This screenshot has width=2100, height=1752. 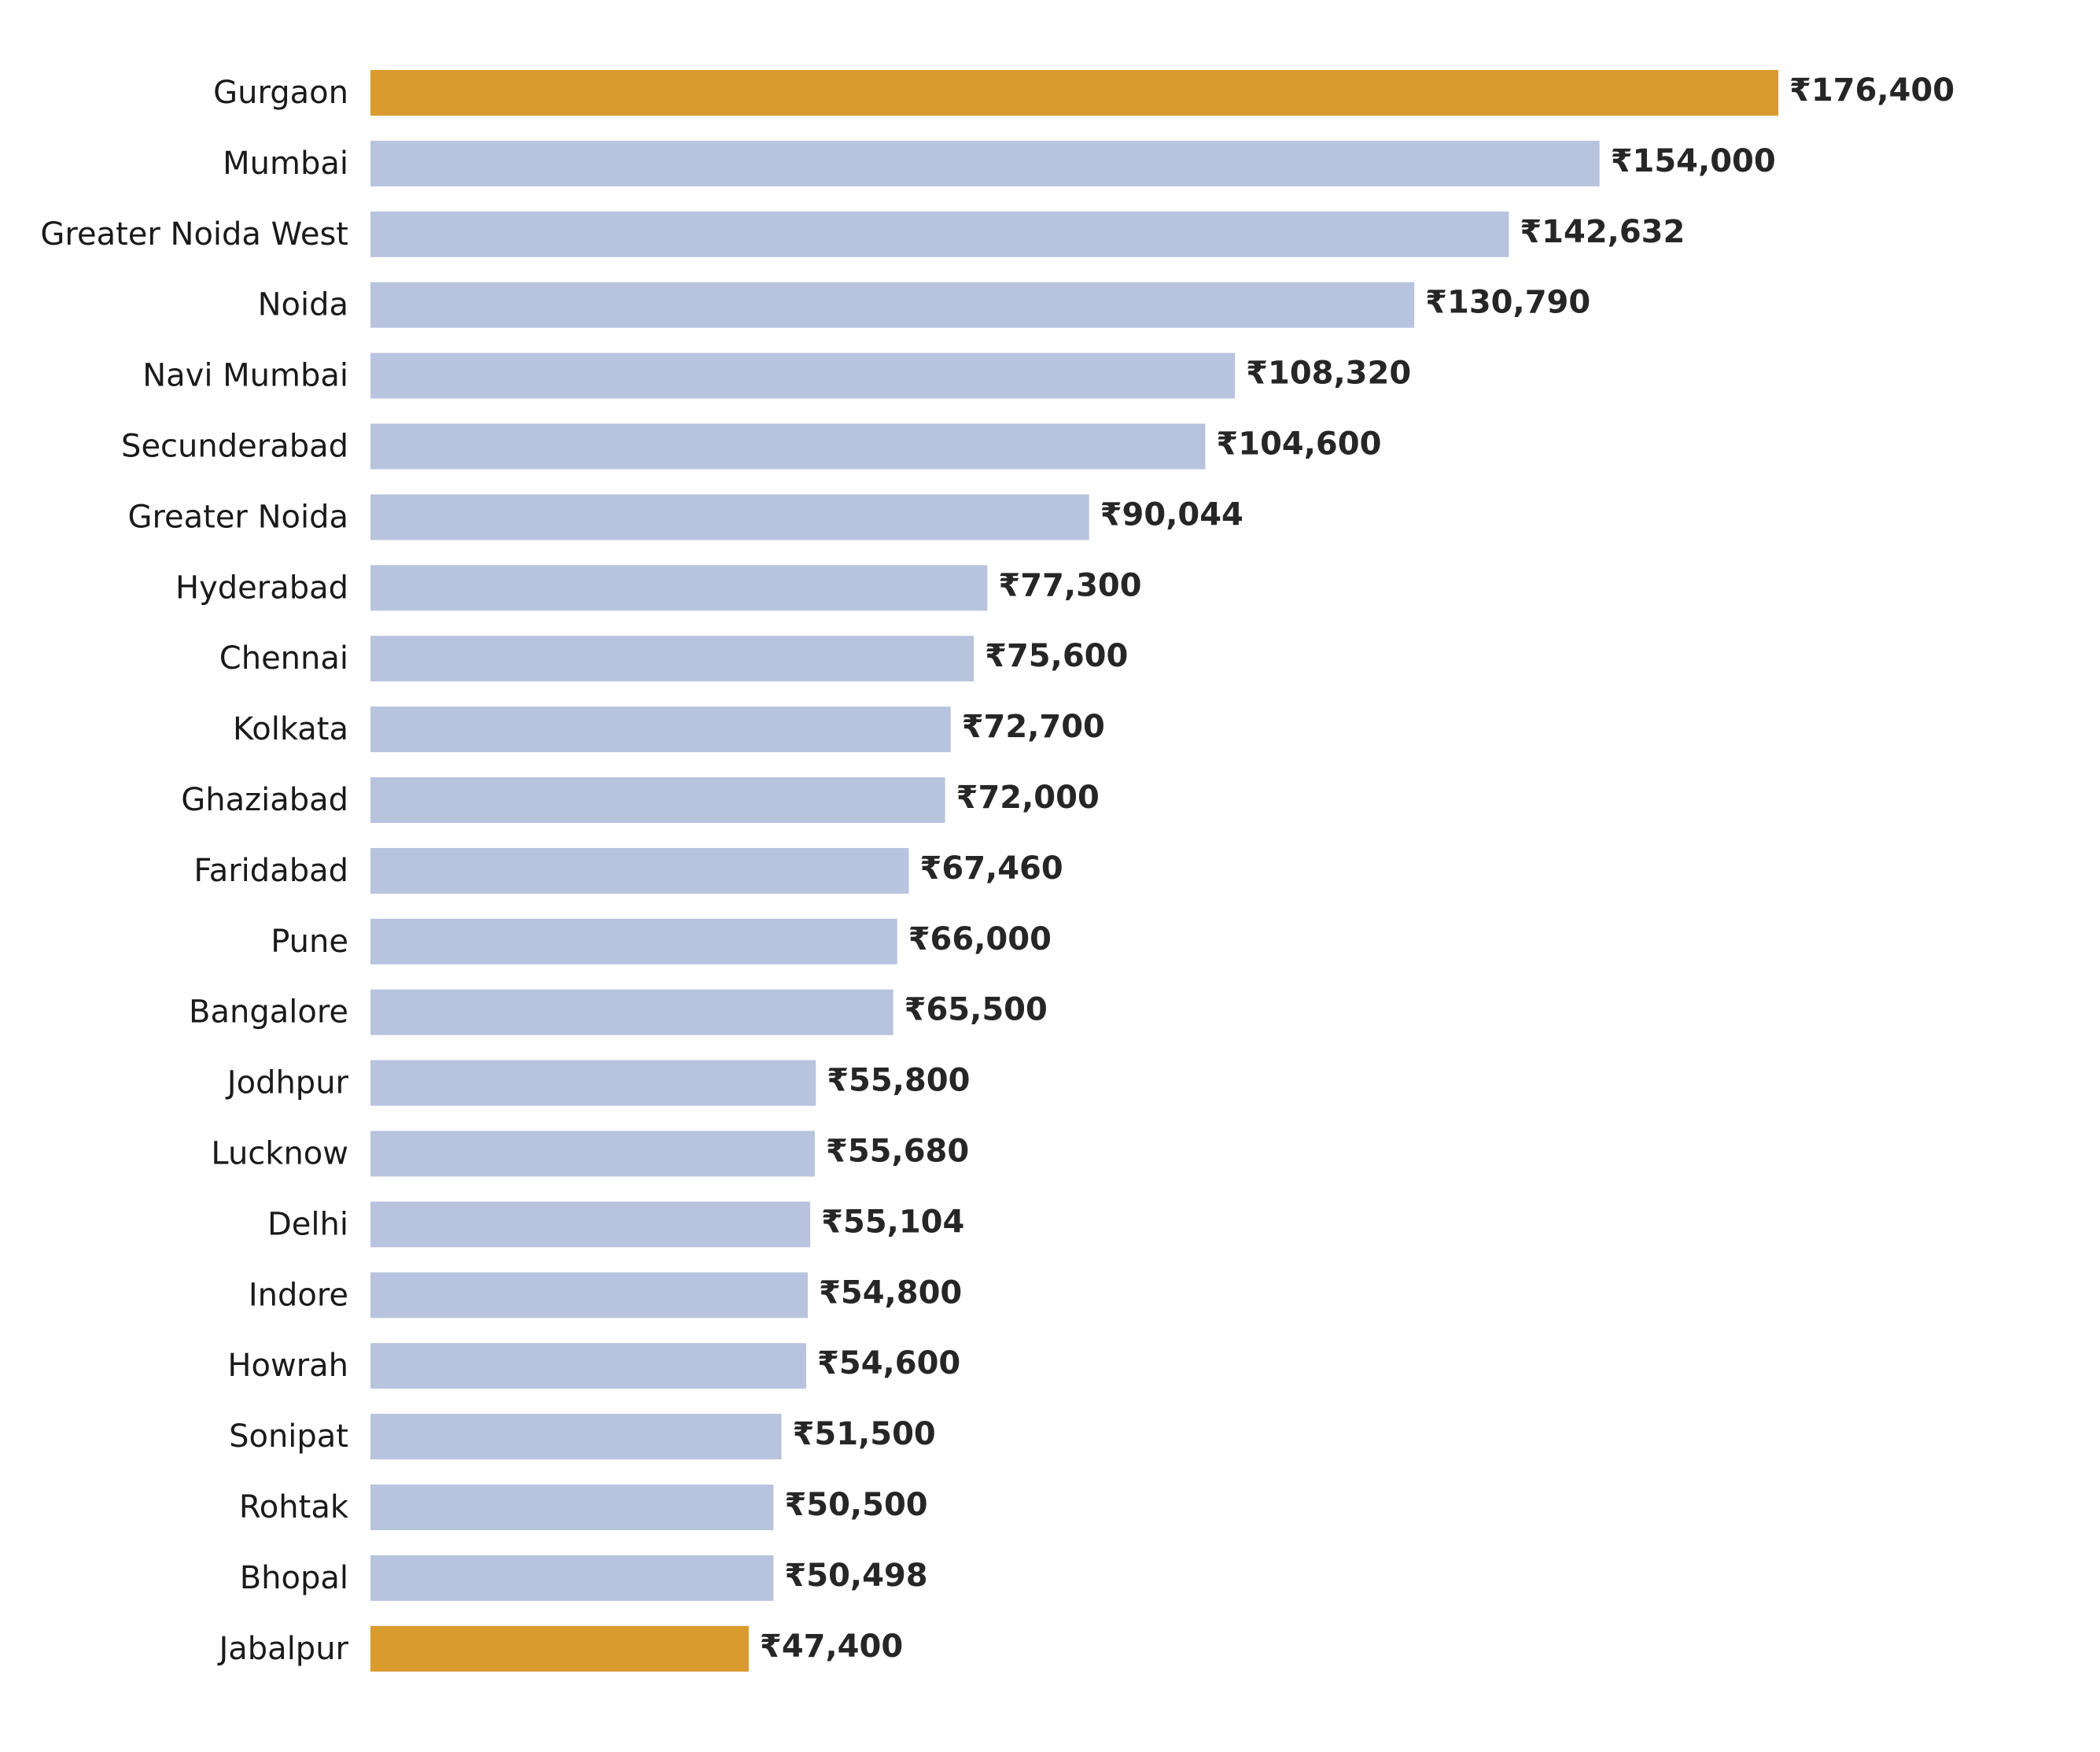 What do you see at coordinates (1328, 374) in the screenshot?
I see `value-label-navi-mumbai: ₹108,320` at bounding box center [1328, 374].